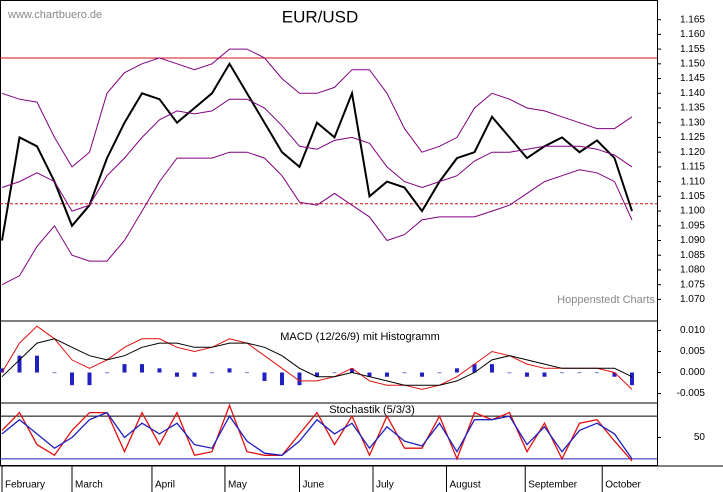  I want to click on y-tick-label: 1.115, so click(693, 167).